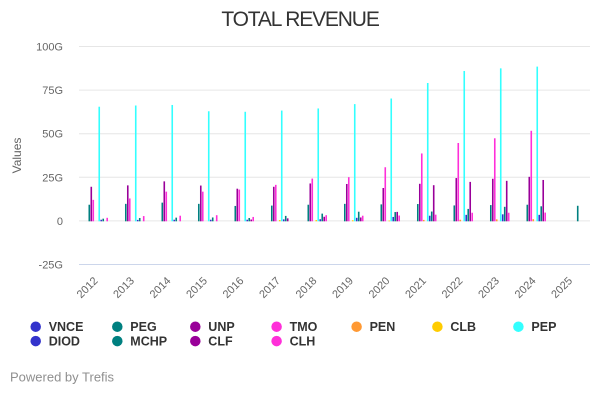  Describe the element at coordinates (303, 341) in the screenshot. I see `svg-text: CLH` at that location.